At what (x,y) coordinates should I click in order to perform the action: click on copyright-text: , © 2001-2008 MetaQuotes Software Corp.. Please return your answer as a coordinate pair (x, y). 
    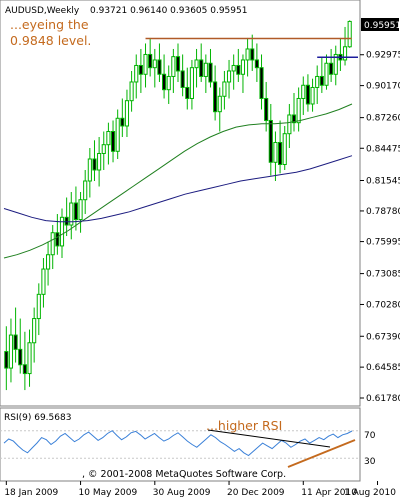
    Looking at the image, I should click on (184, 474).